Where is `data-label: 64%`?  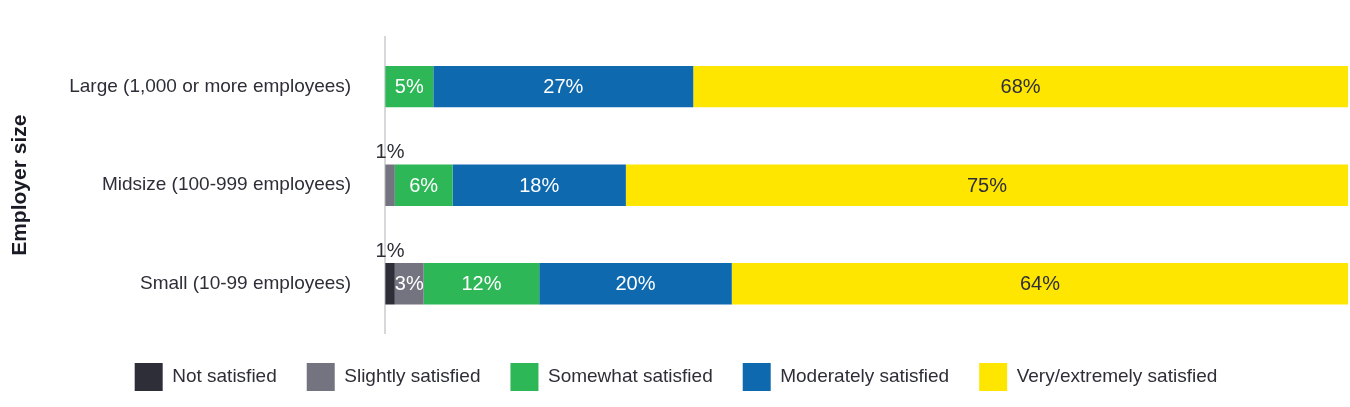 data-label: 64% is located at coordinates (1040, 283).